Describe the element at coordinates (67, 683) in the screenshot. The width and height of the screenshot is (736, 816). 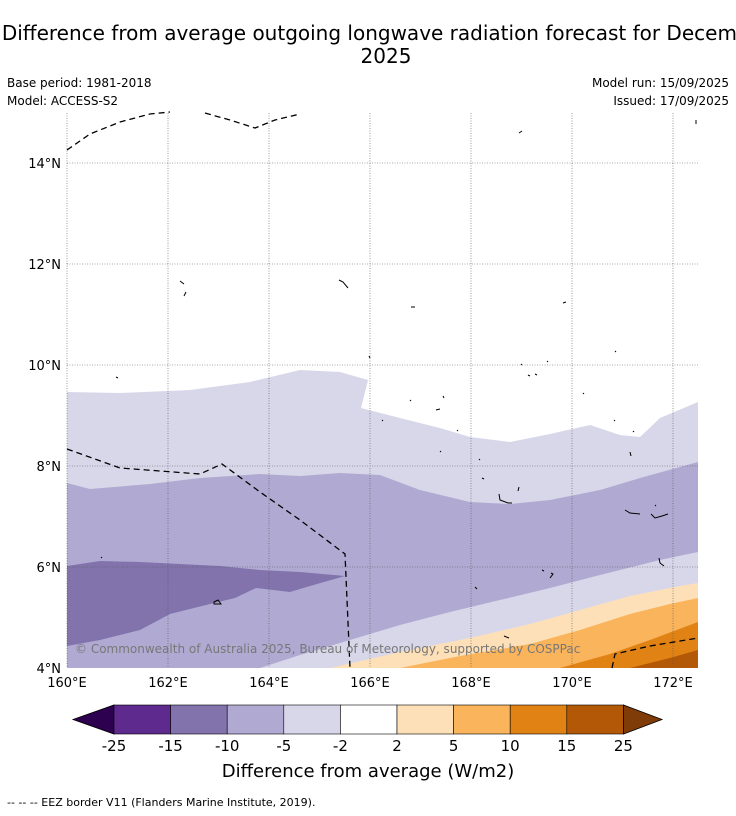
I see `lon-tick-label: 160°E` at that location.